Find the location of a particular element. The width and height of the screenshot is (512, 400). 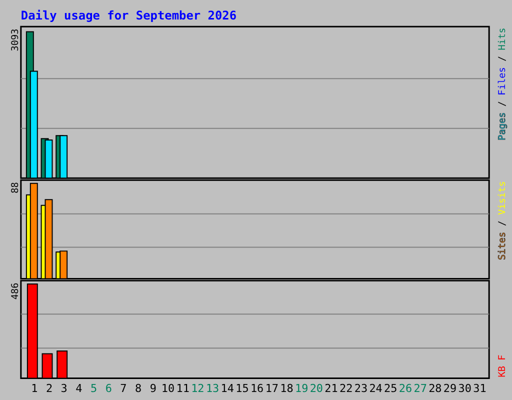

x-tick-label: 26 is located at coordinates (405, 388).